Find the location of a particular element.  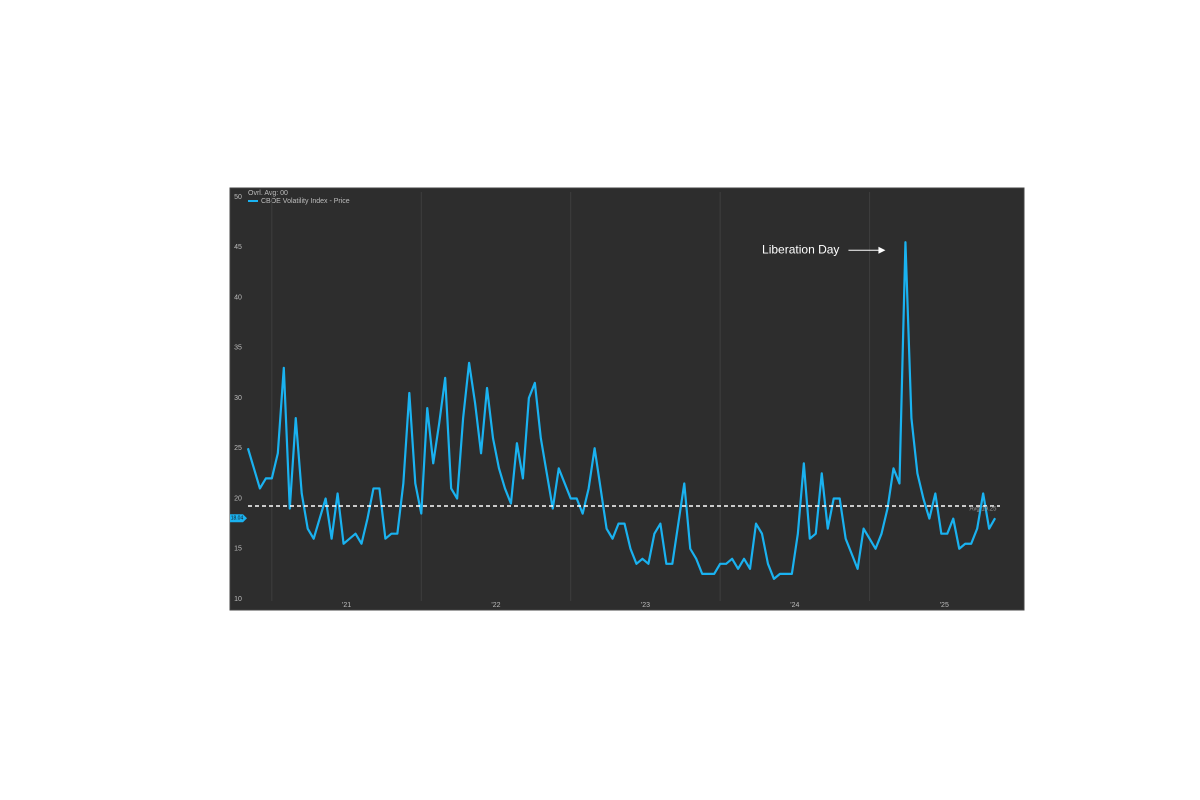

x-tick-label: '22 is located at coordinates (495, 605).